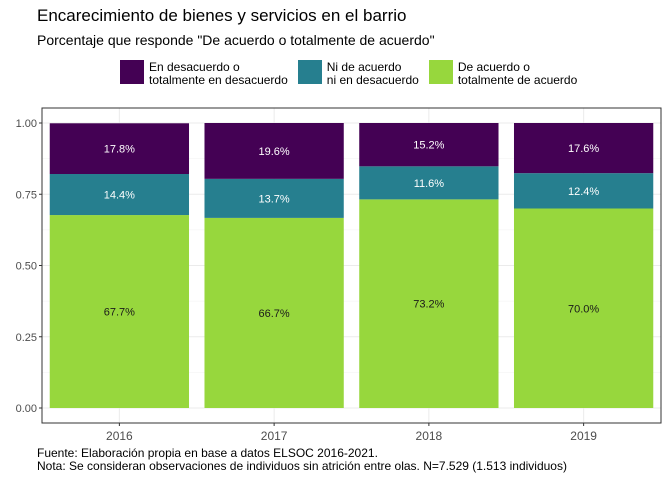  I want to click on y-tick-label: 1.00, so click(26, 124).